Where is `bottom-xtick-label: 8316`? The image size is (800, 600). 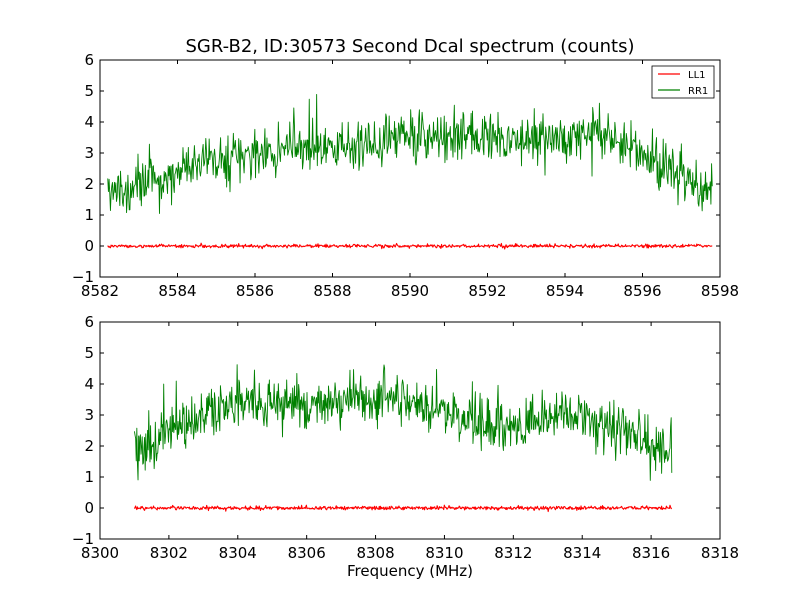 bottom-xtick-label: 8316 is located at coordinates (651, 553).